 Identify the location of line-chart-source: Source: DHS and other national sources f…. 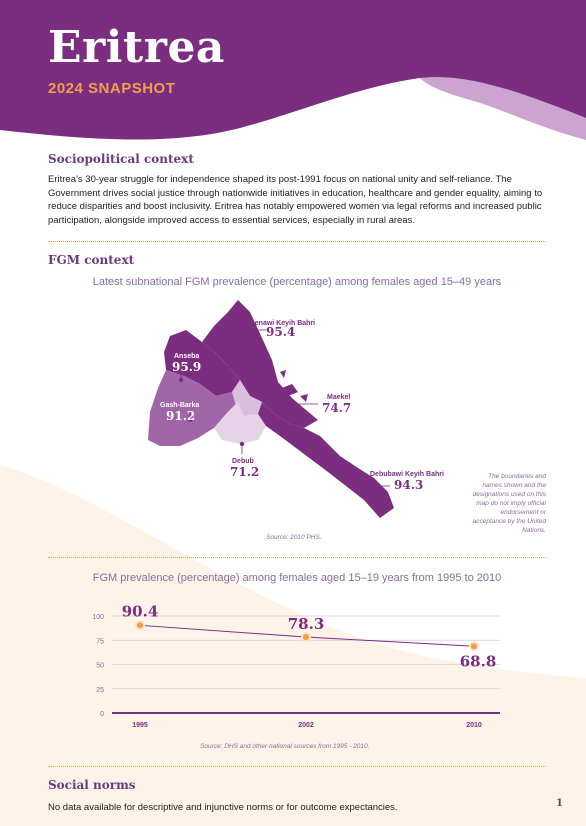
(285, 746).